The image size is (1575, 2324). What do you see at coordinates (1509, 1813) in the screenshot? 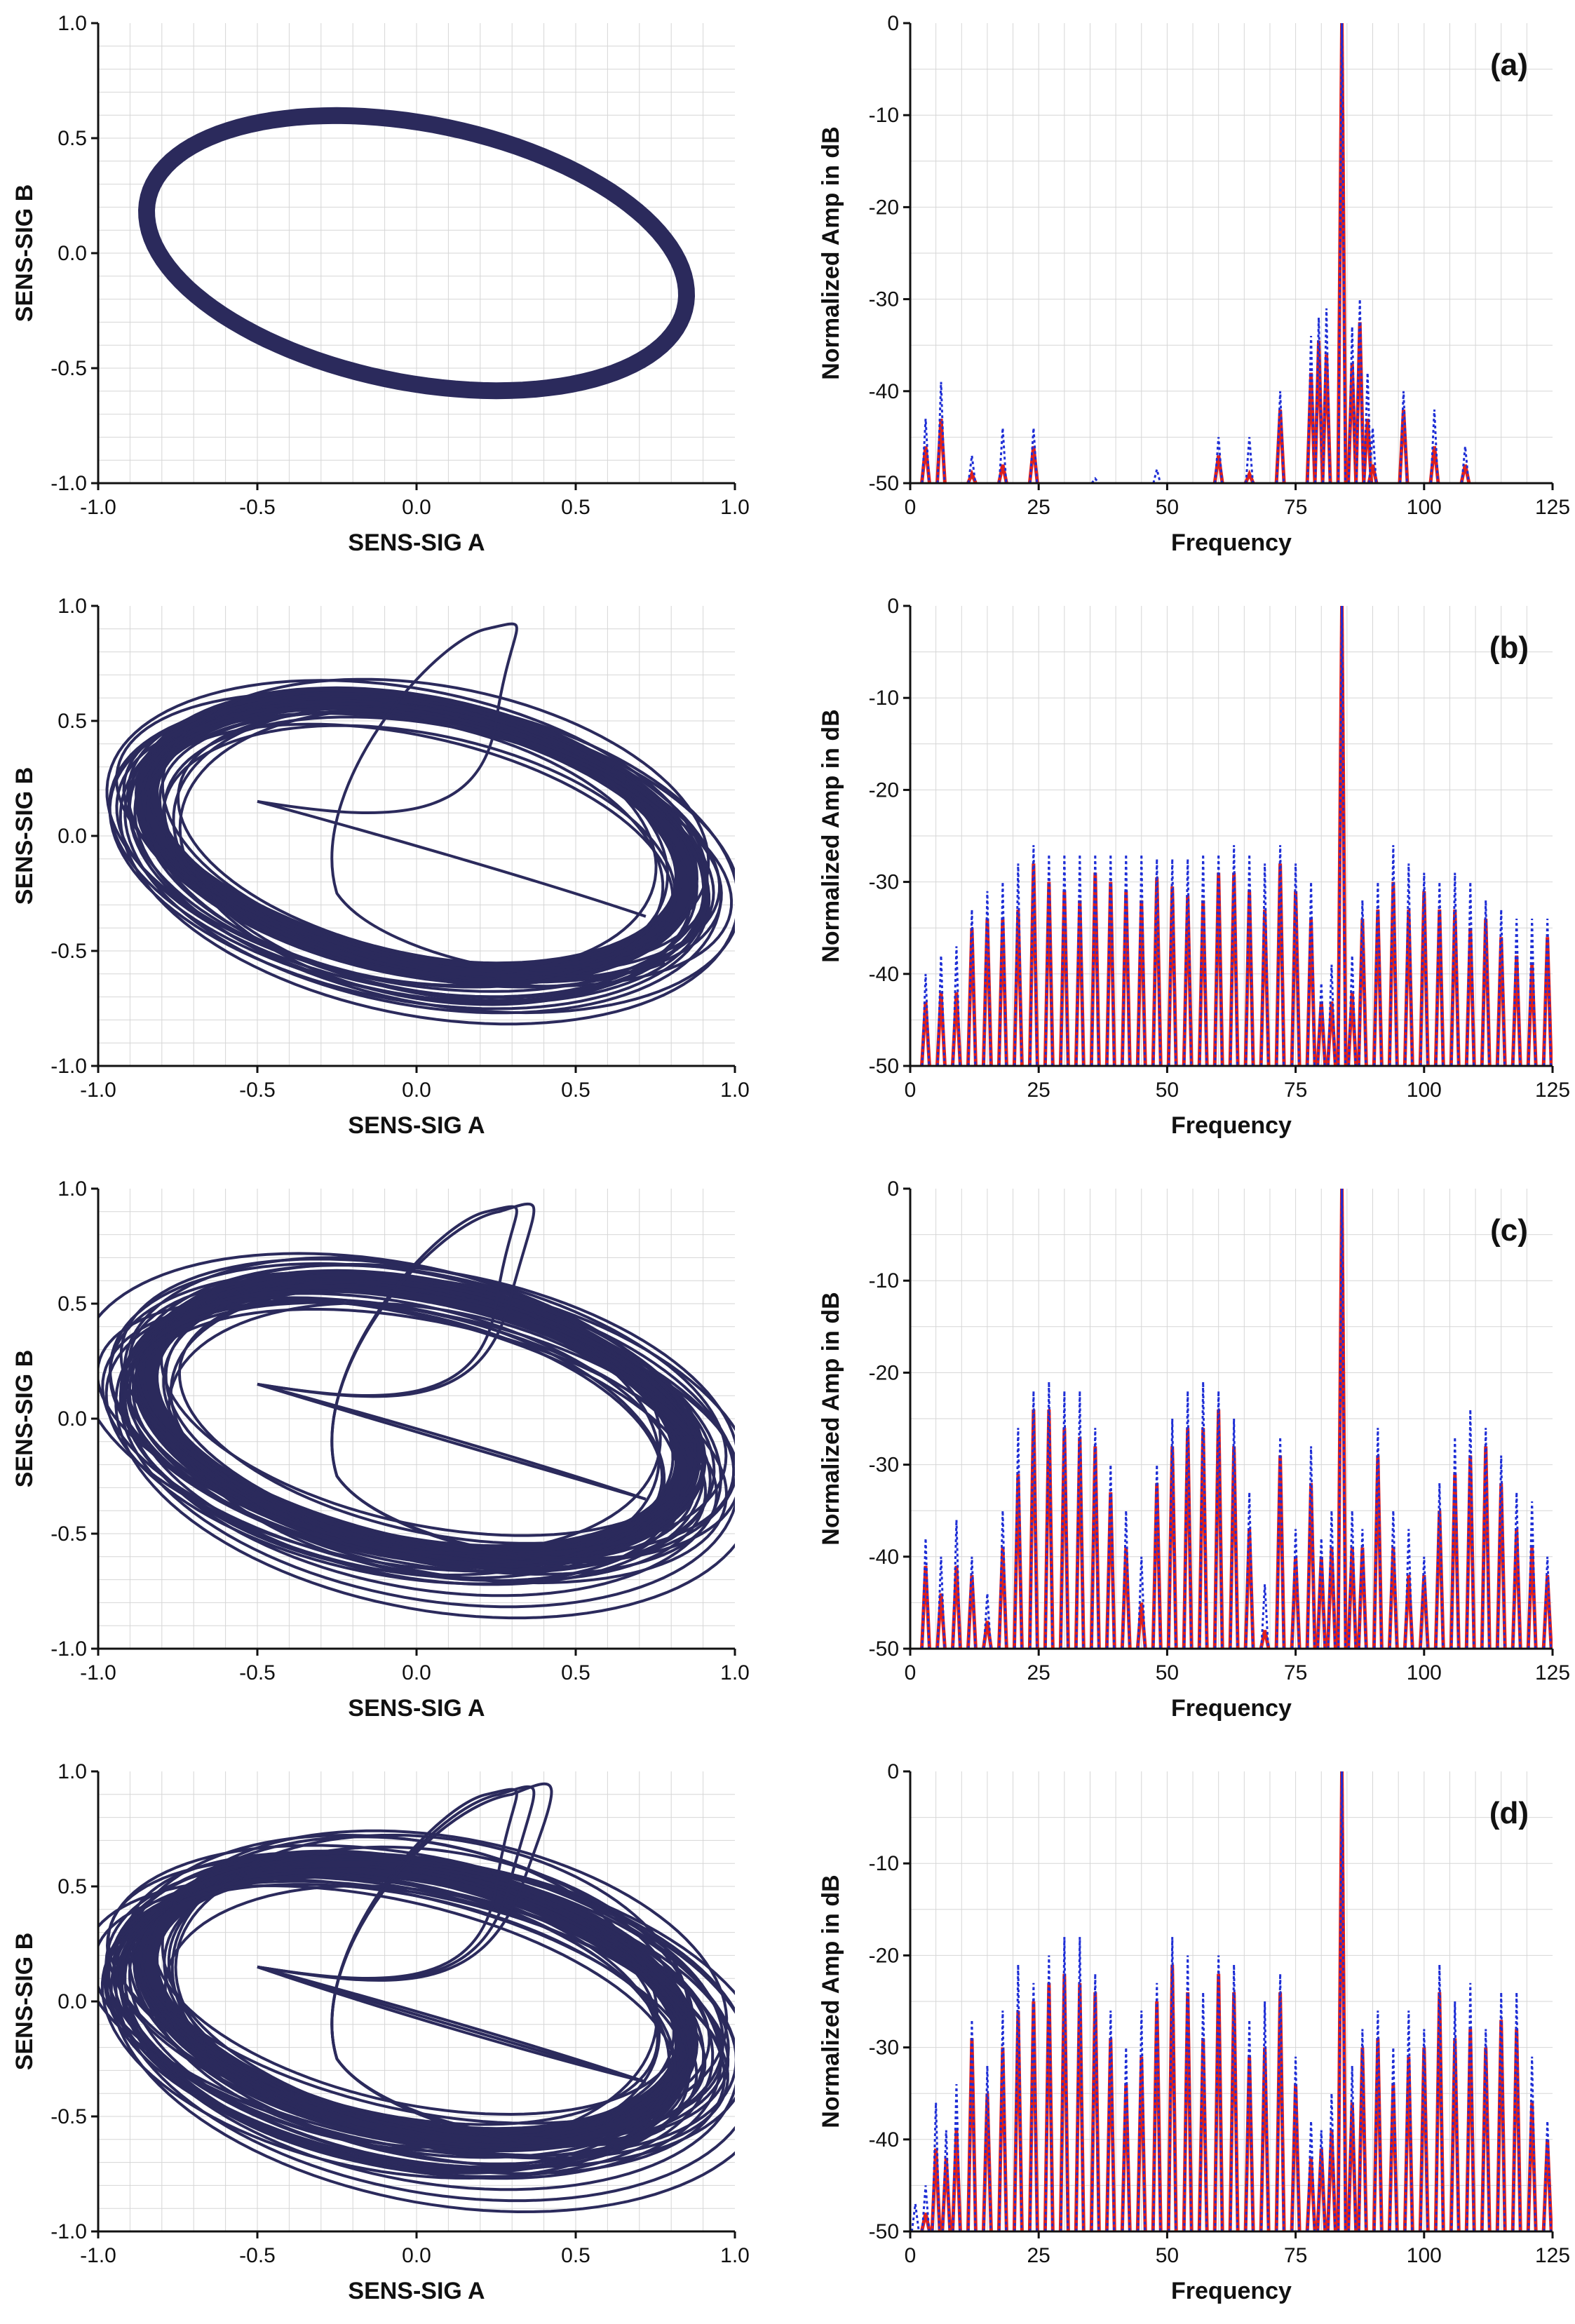
I see `panel-label: (d)` at bounding box center [1509, 1813].